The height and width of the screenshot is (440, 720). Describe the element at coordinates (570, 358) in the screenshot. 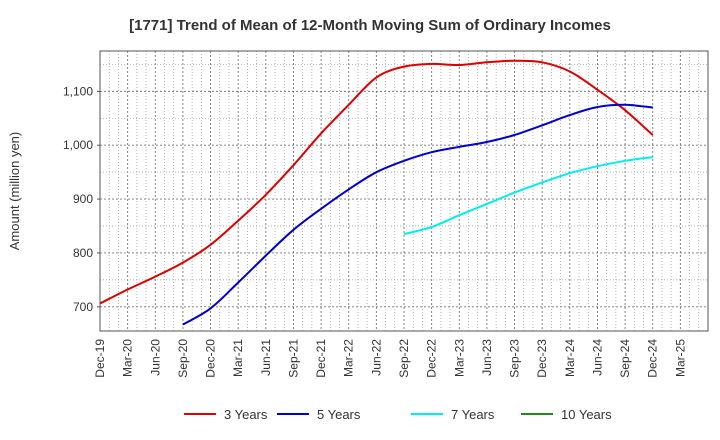

I see `x-tick-label: Mar-24` at that location.